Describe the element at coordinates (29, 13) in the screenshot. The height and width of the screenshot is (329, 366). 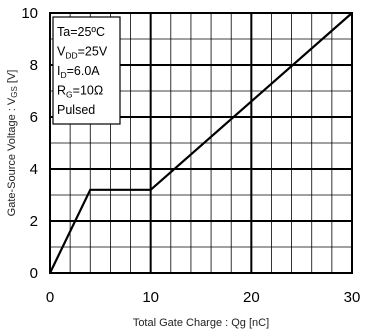
I see `y-tick-label: 10` at that location.